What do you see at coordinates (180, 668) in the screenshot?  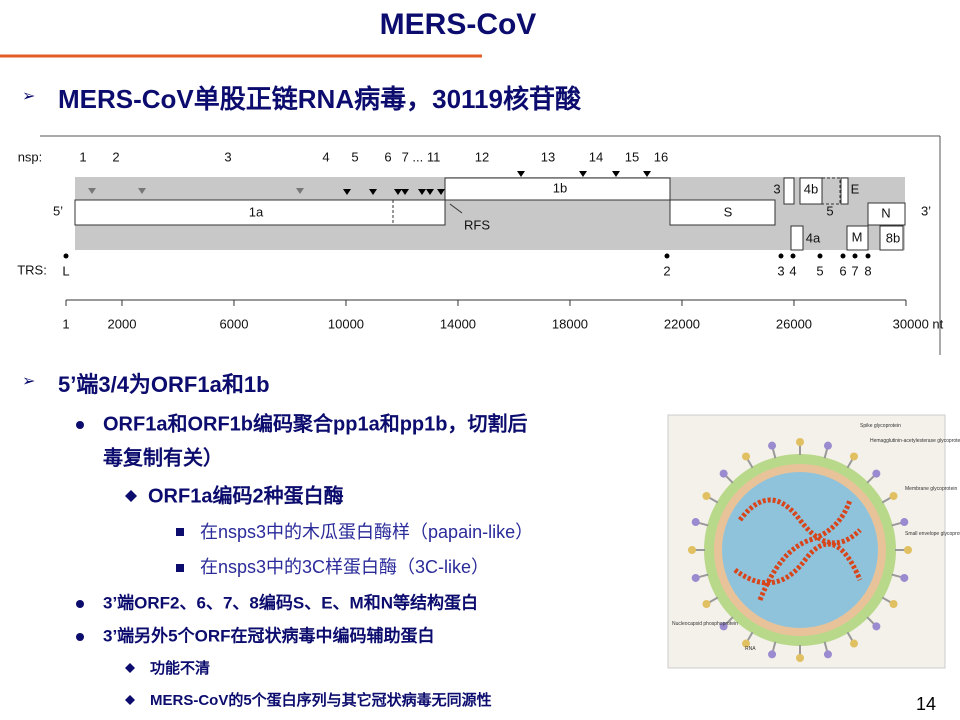 I see `item: 功能不清` at bounding box center [180, 668].